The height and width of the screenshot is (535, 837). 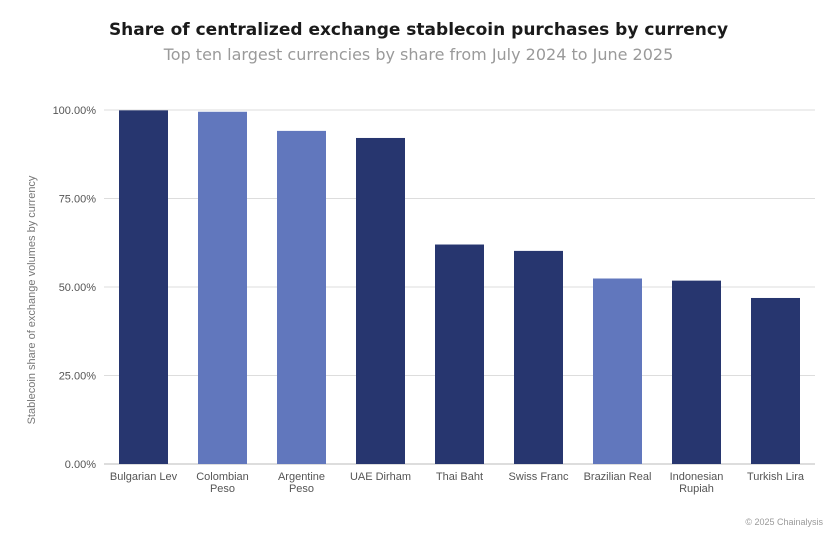 I want to click on x-tick-label: Brazilian Real, so click(x=618, y=477).